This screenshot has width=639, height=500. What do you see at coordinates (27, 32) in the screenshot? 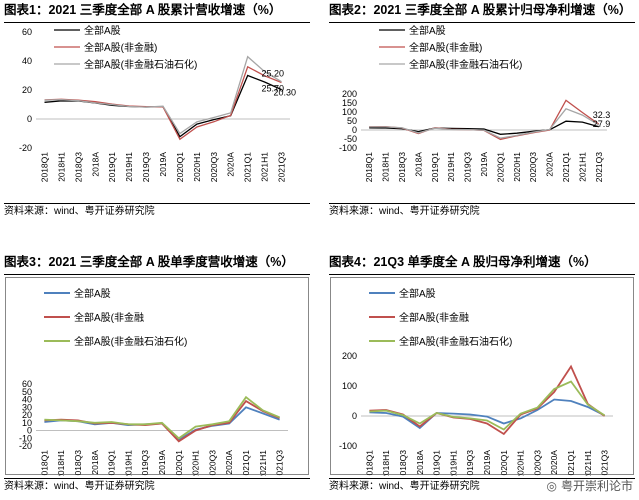
I see `y-tick-label: 60` at bounding box center [27, 32].